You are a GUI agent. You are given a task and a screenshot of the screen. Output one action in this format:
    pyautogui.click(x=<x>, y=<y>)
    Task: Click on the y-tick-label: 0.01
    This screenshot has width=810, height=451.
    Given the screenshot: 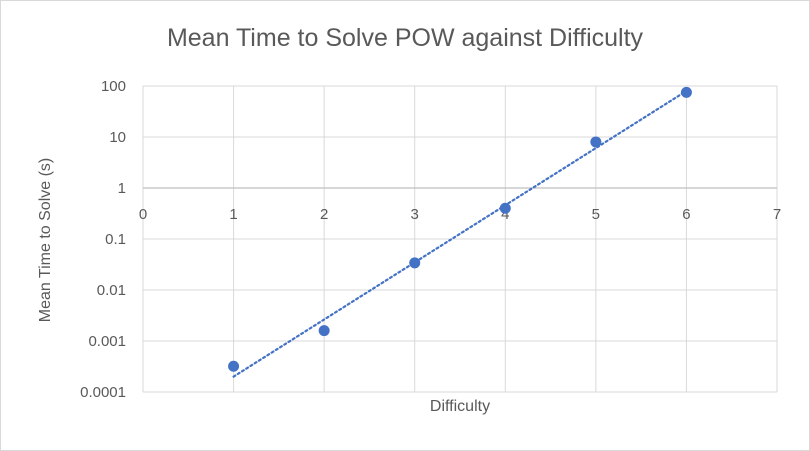 What is the action you would take?
    pyautogui.click(x=111, y=290)
    